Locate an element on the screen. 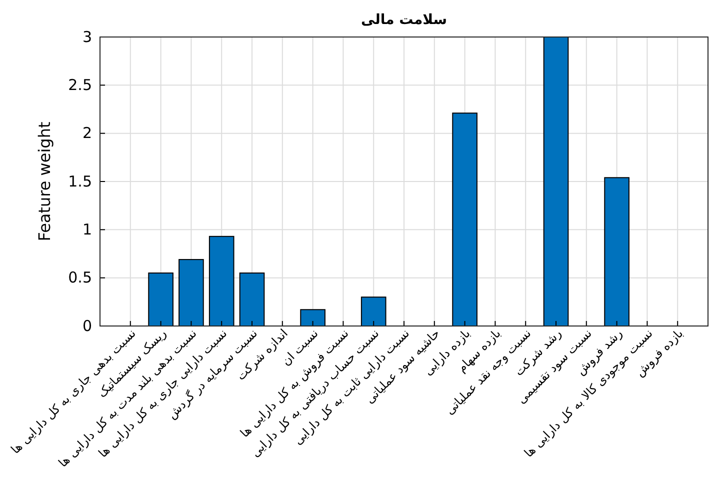  y-tick-label: 1 is located at coordinates (87, 229).